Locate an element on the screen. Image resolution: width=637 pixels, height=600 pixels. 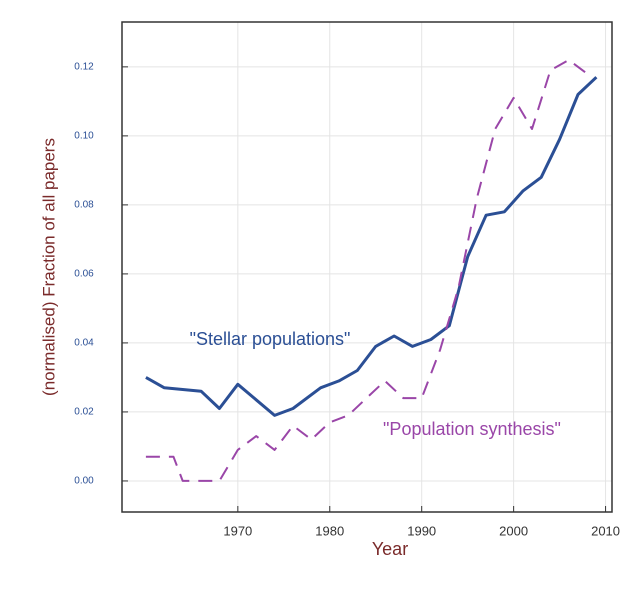
y-tick-label: 0.10 is located at coordinates (84, 136).